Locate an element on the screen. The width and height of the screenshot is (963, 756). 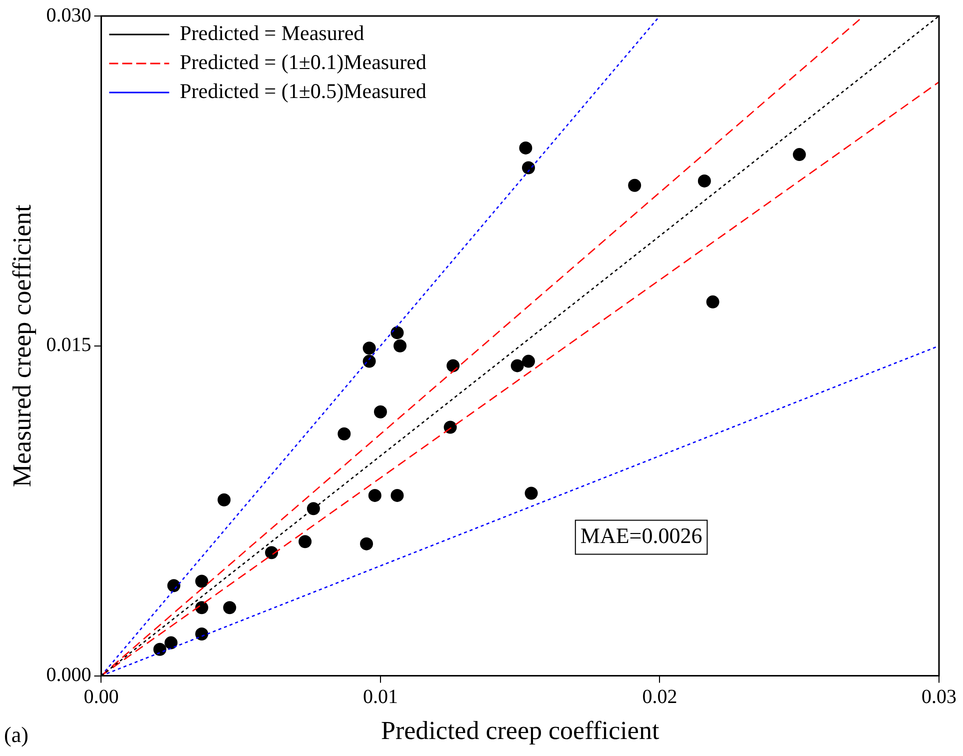
x-tick-label: 0.03 is located at coordinates (939, 697).